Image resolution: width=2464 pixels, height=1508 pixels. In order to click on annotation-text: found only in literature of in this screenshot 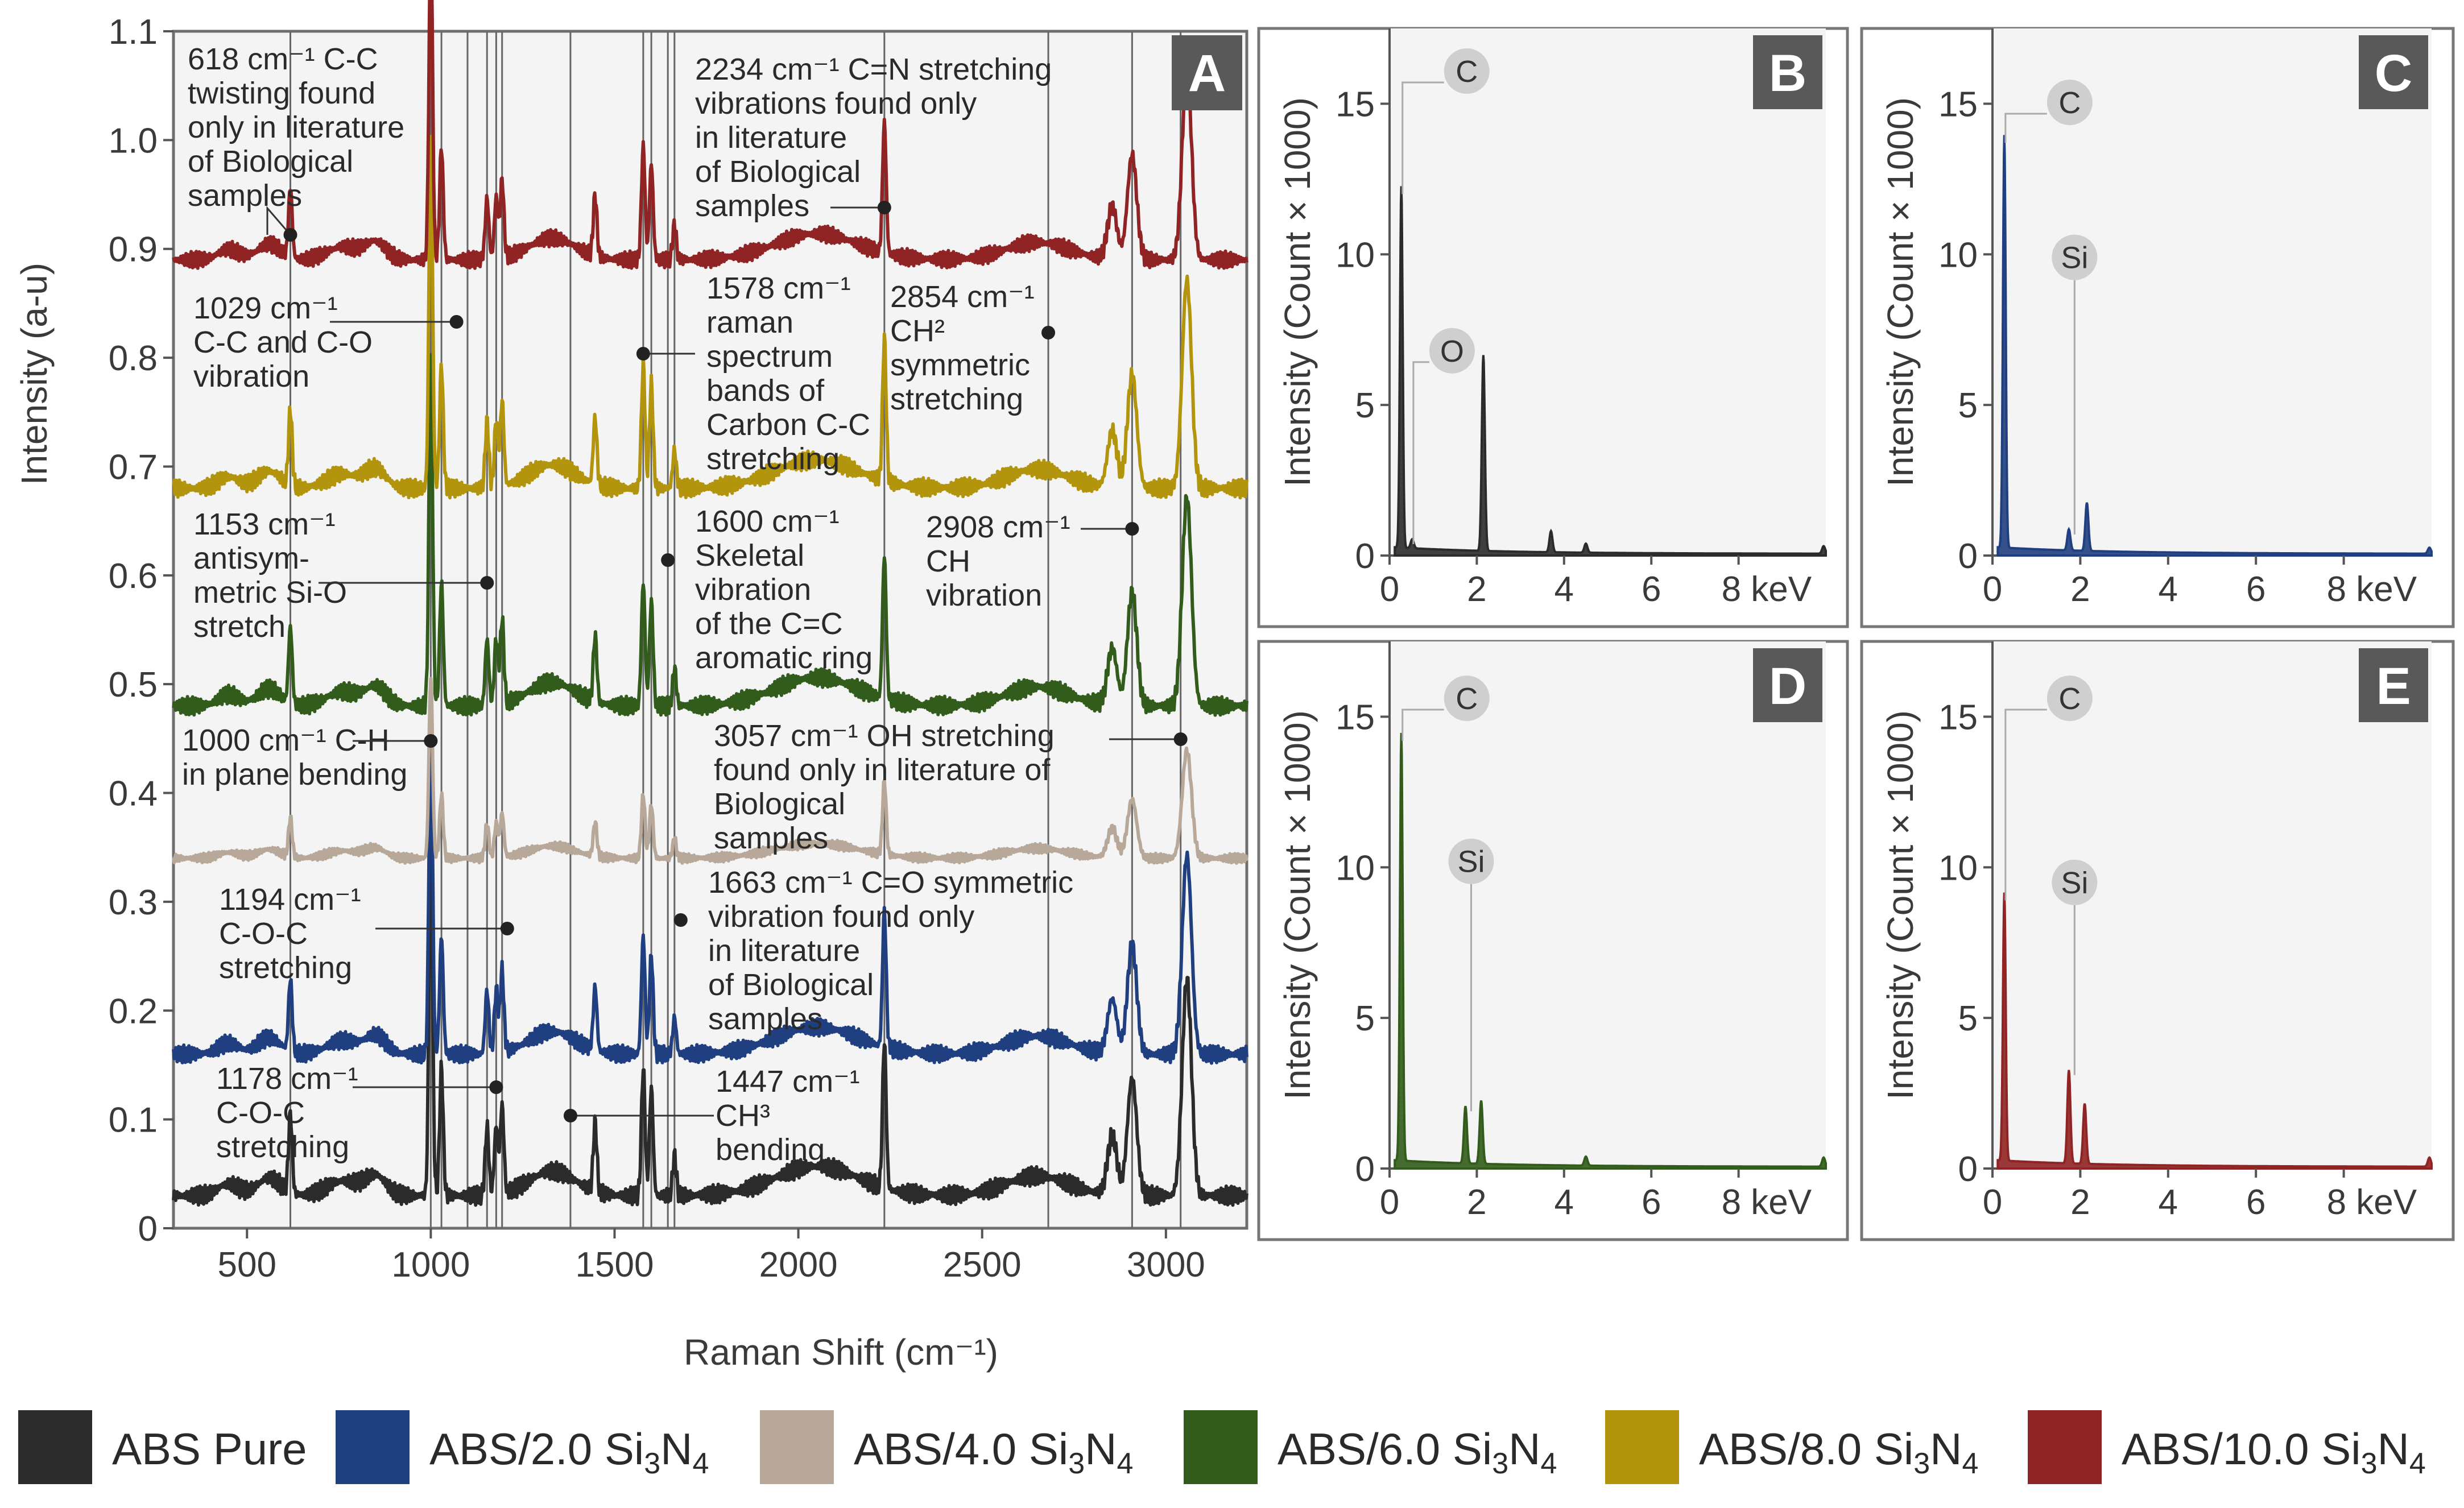, I will do `click(883, 770)`.